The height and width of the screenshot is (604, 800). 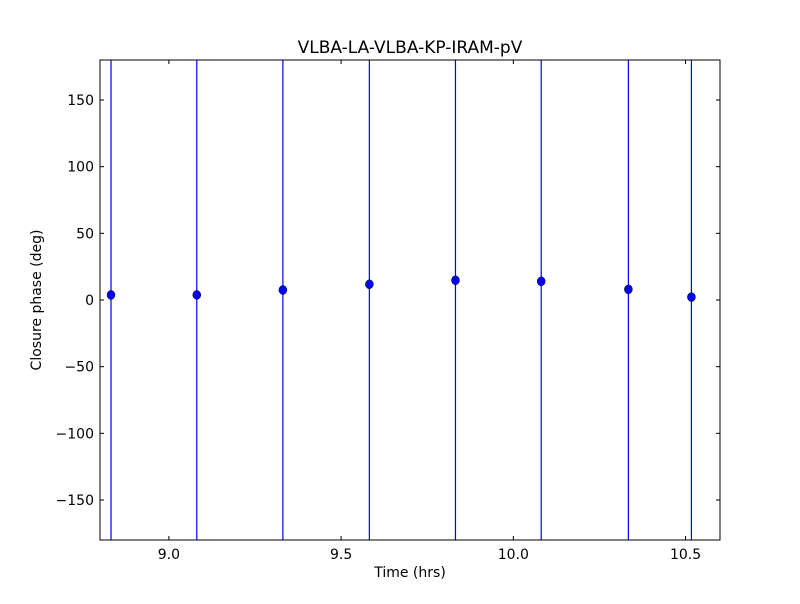 I want to click on y-tick-label: 100, so click(x=80, y=168).